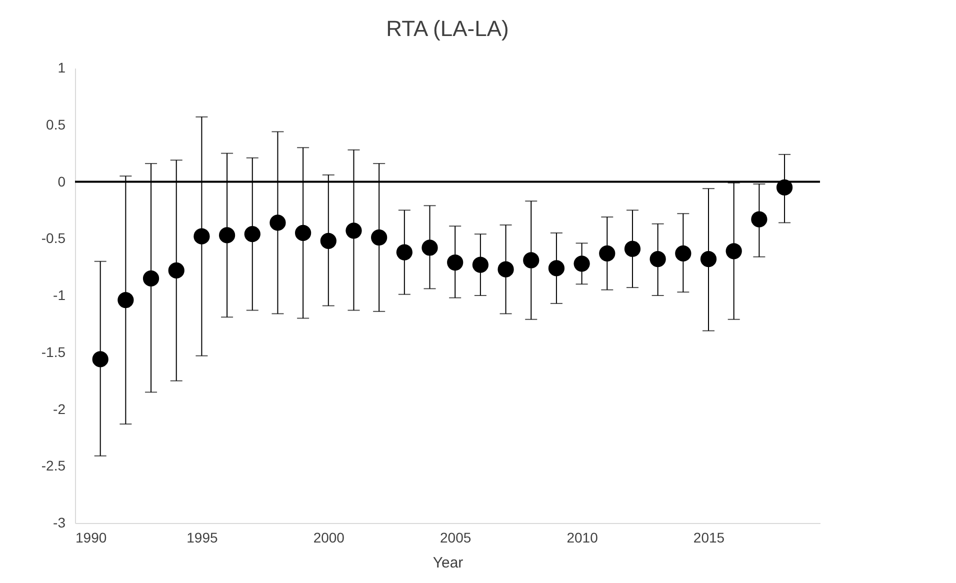 The height and width of the screenshot is (583, 956). I want to click on x-axis-title: Year, so click(448, 563).